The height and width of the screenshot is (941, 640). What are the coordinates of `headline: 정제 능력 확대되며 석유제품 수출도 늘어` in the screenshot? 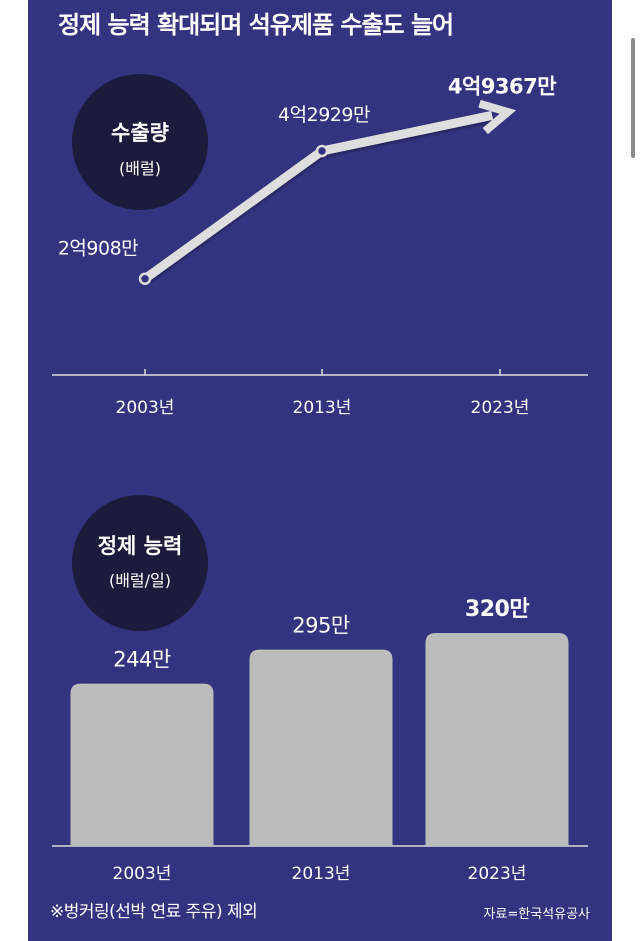 It's located at (320, 25).